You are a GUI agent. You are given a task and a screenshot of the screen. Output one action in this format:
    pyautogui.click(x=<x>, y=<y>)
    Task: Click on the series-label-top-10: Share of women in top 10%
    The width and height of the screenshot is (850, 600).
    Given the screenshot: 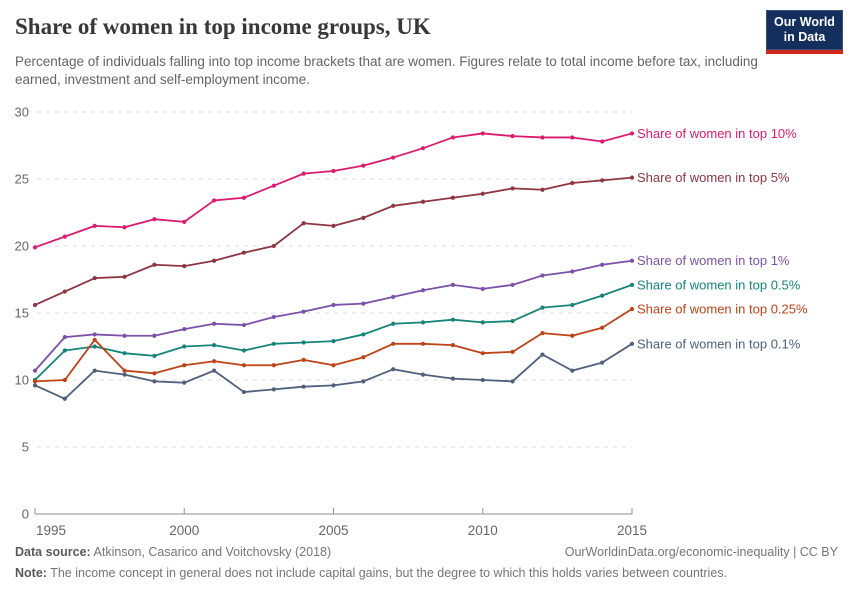 What is the action you would take?
    pyautogui.click(x=717, y=133)
    